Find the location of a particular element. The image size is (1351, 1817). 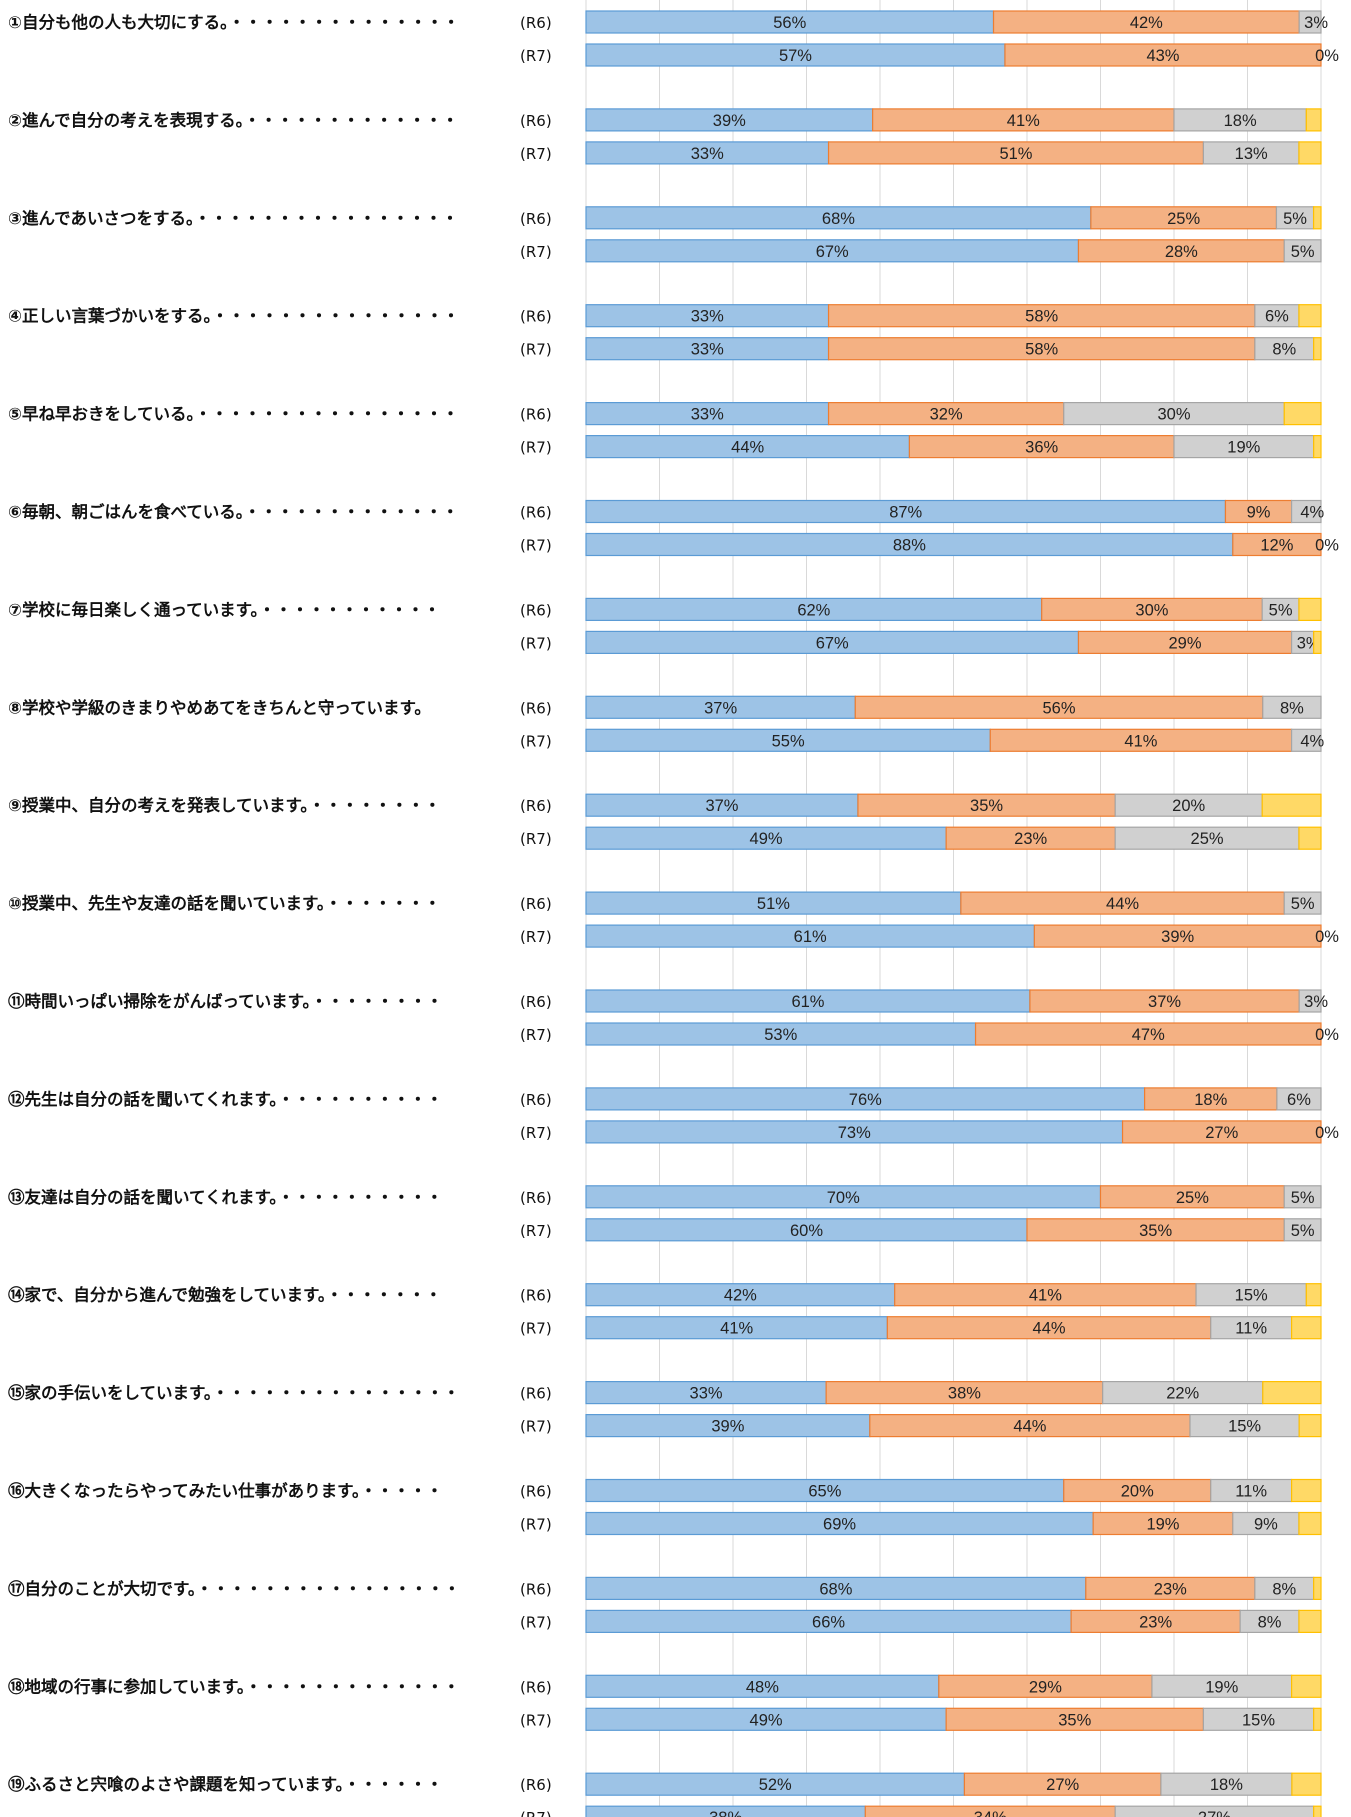

data-label: 51% is located at coordinates (773, 904).